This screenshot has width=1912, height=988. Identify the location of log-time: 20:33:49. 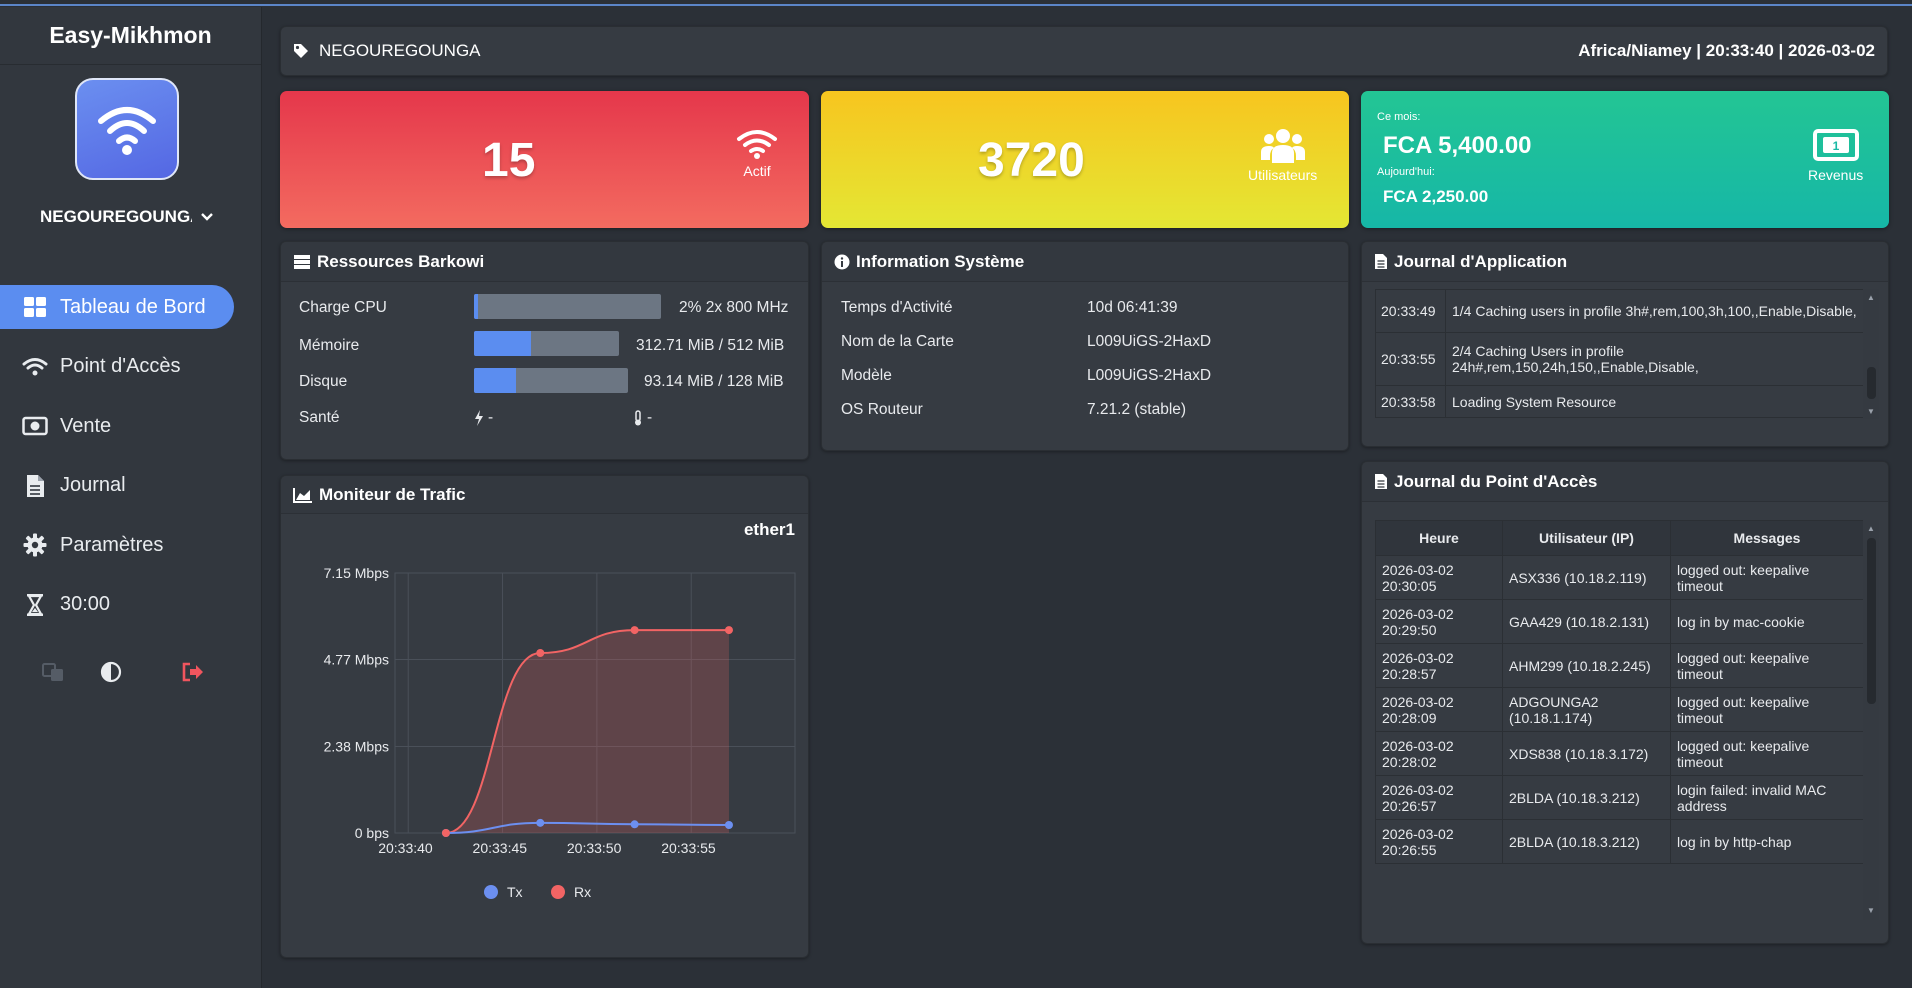
(1410, 311).